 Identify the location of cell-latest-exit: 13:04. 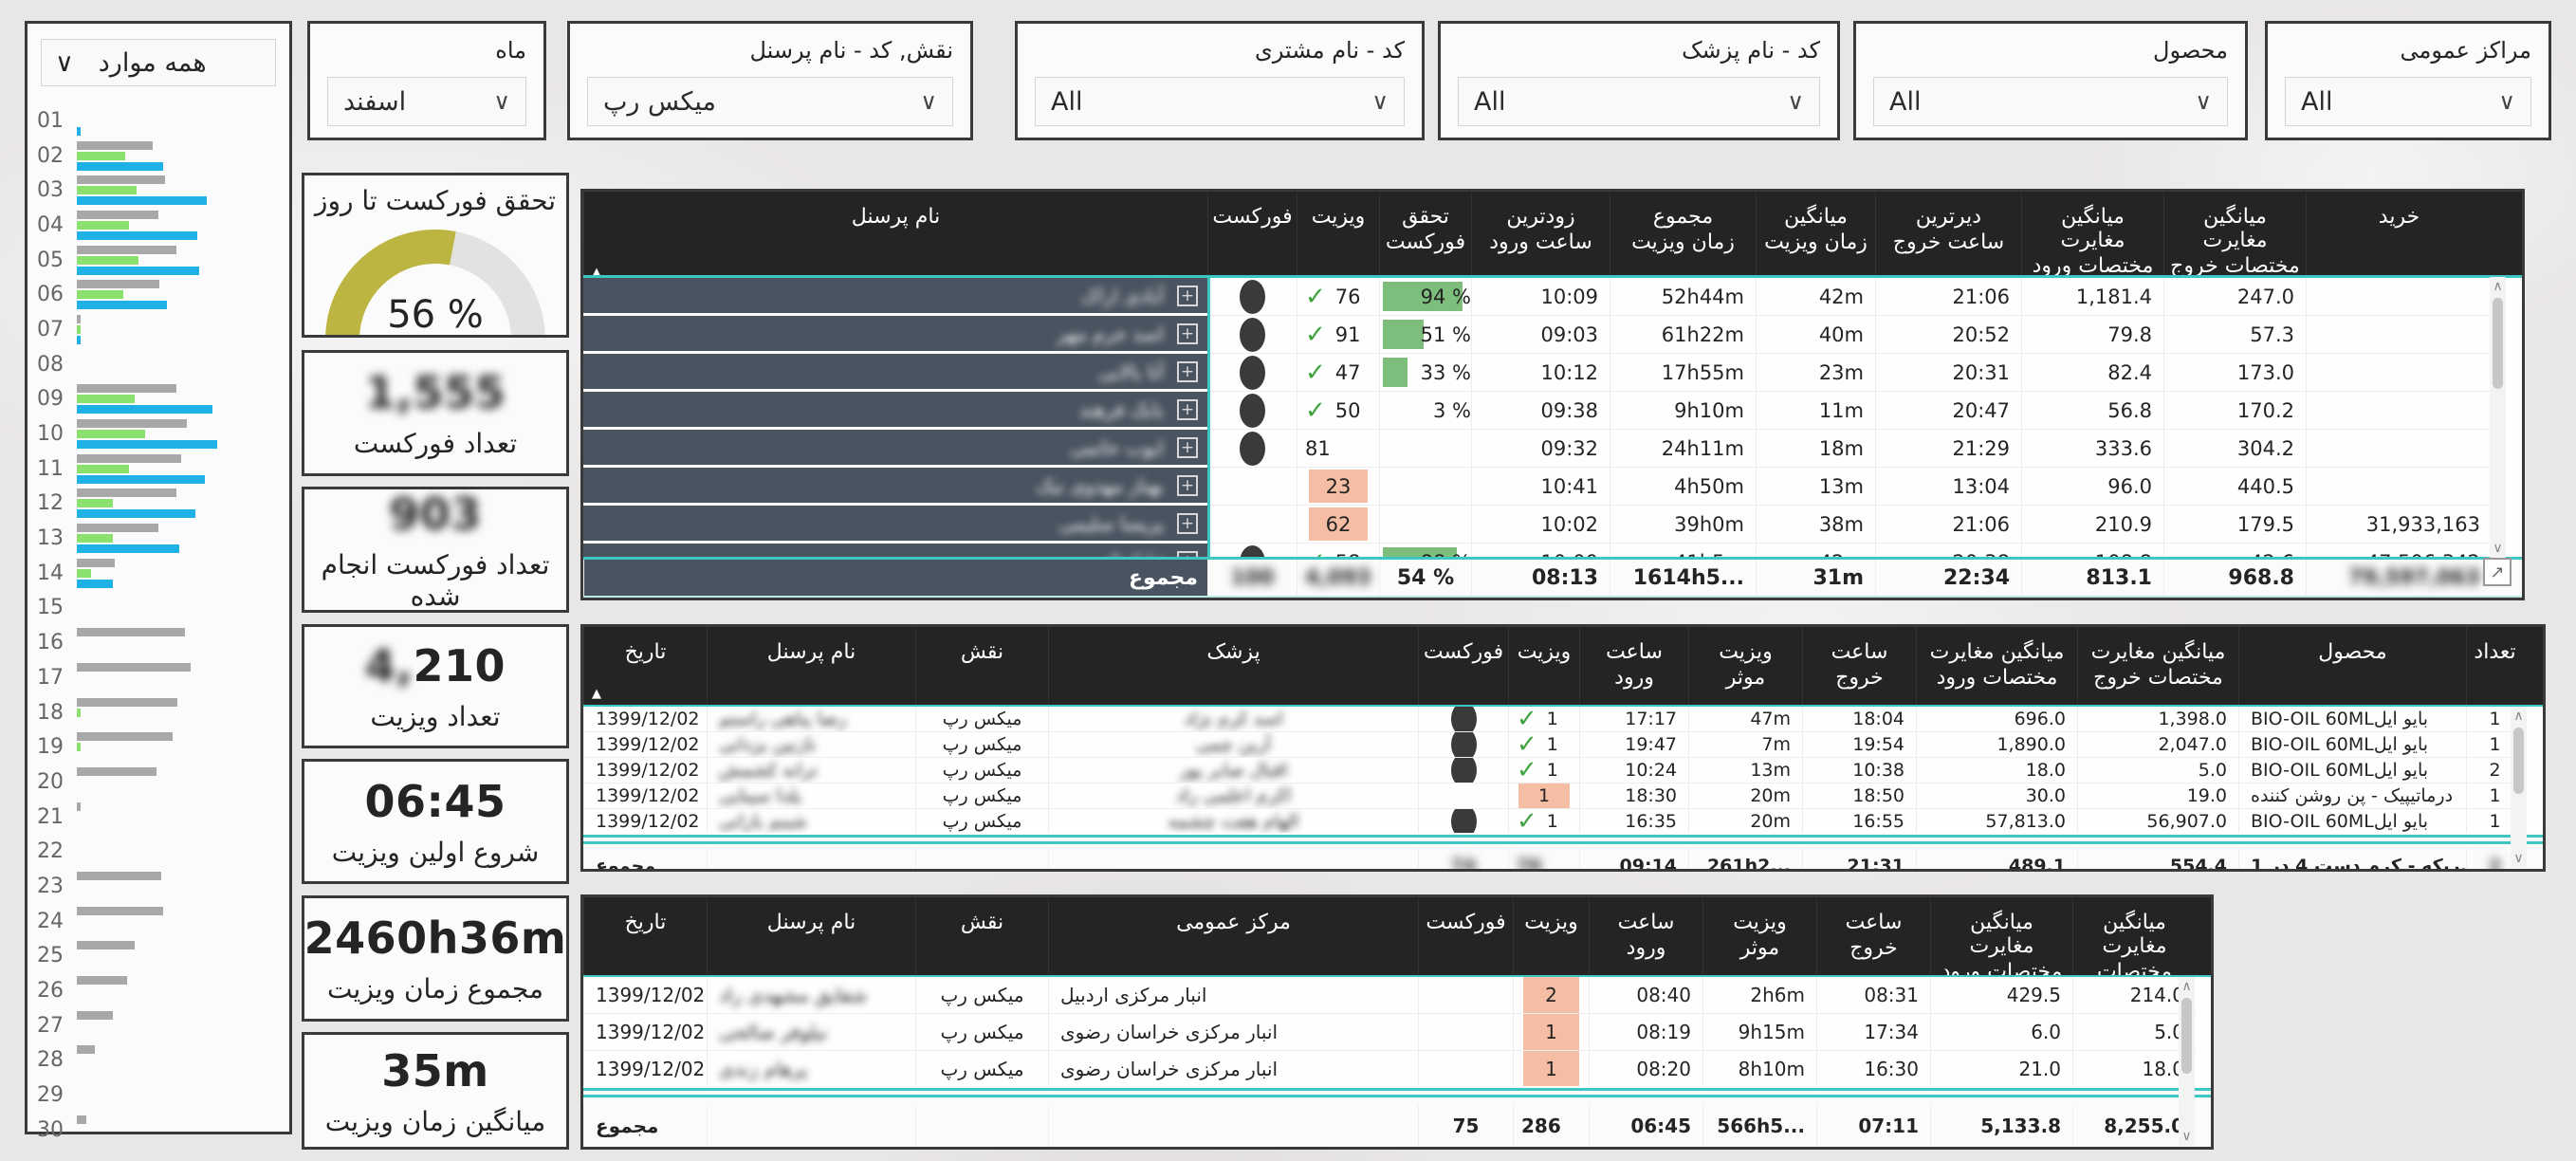
(1948, 487).